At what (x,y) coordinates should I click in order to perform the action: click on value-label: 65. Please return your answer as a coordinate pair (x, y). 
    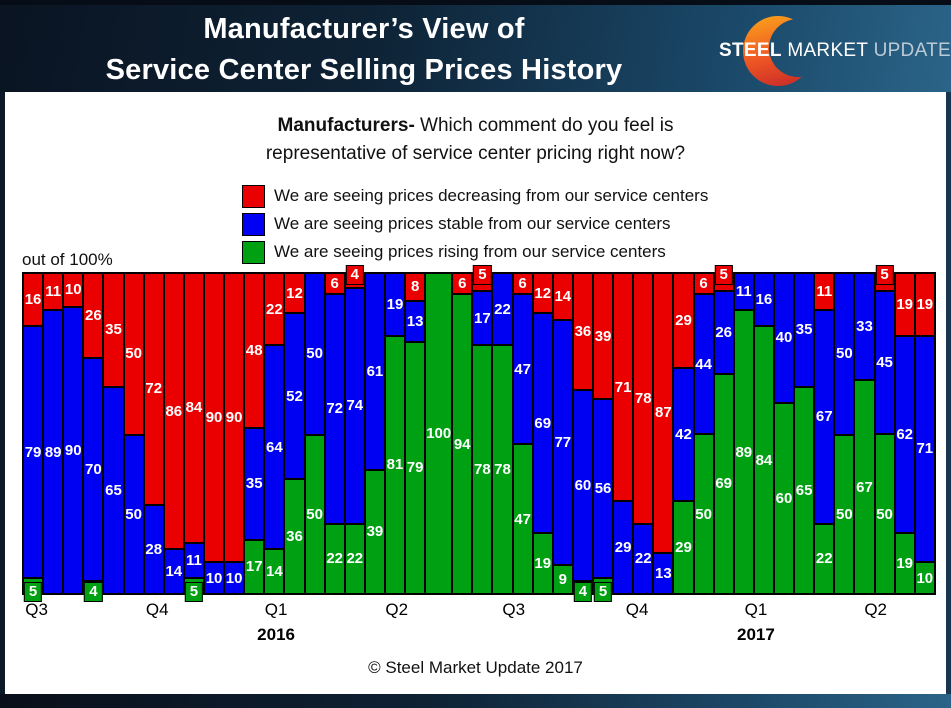
    Looking at the image, I should click on (804, 490).